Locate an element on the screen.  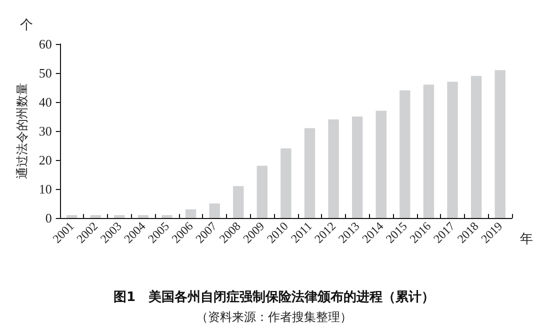
y-tick-label: 60 is located at coordinates (45, 44).